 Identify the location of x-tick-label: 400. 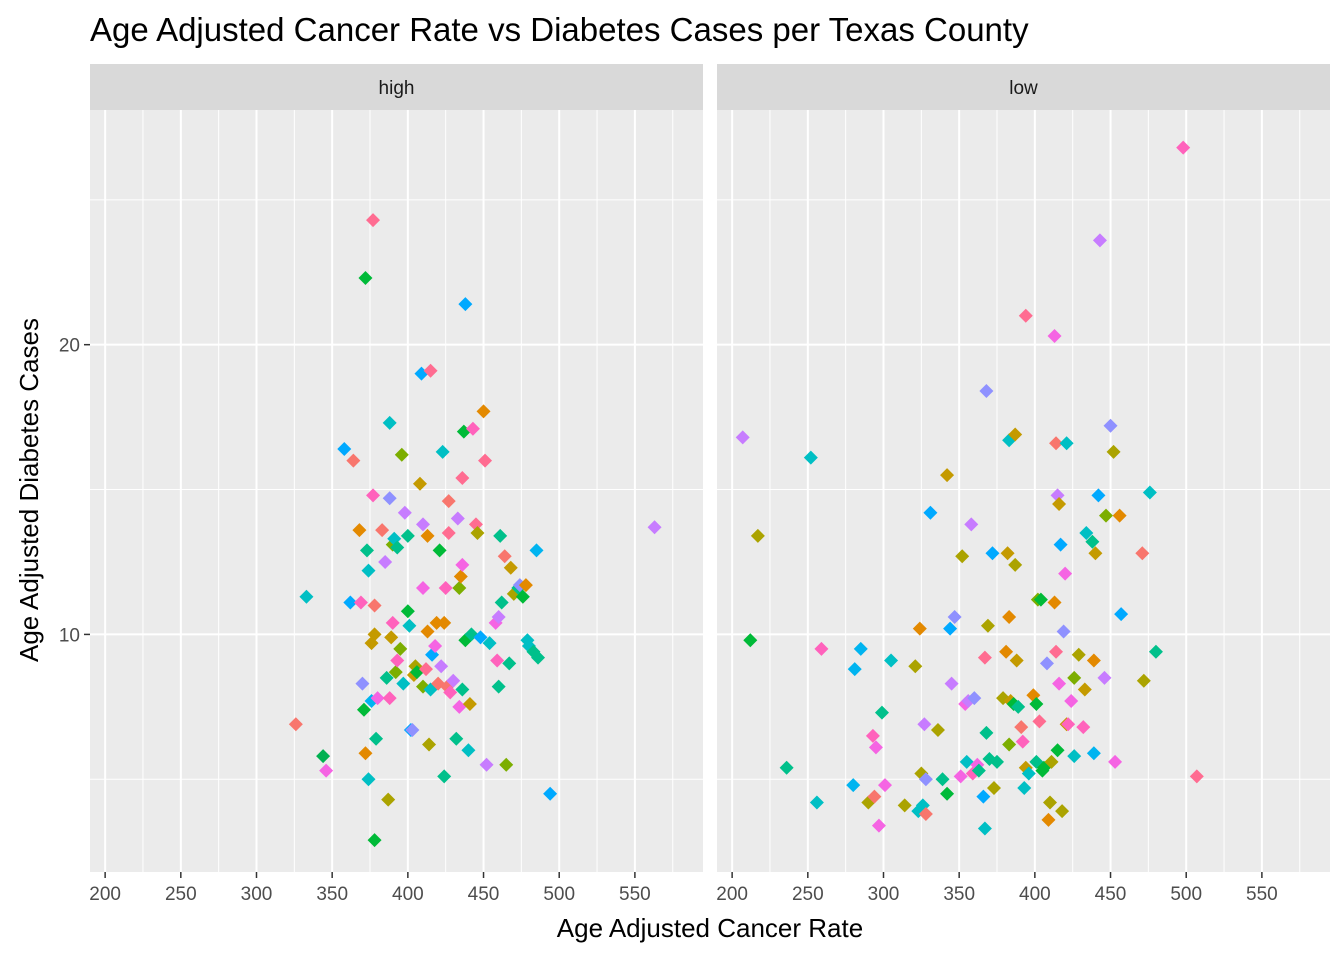
(1035, 894).